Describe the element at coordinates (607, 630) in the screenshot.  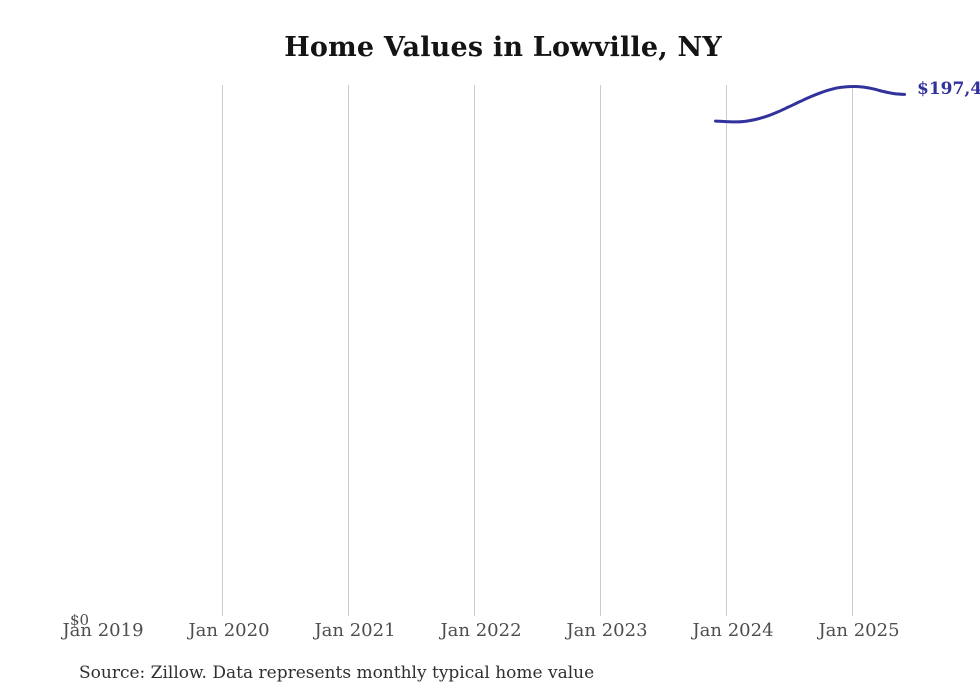
I see `x-tick-label: Jan 2023` at that location.